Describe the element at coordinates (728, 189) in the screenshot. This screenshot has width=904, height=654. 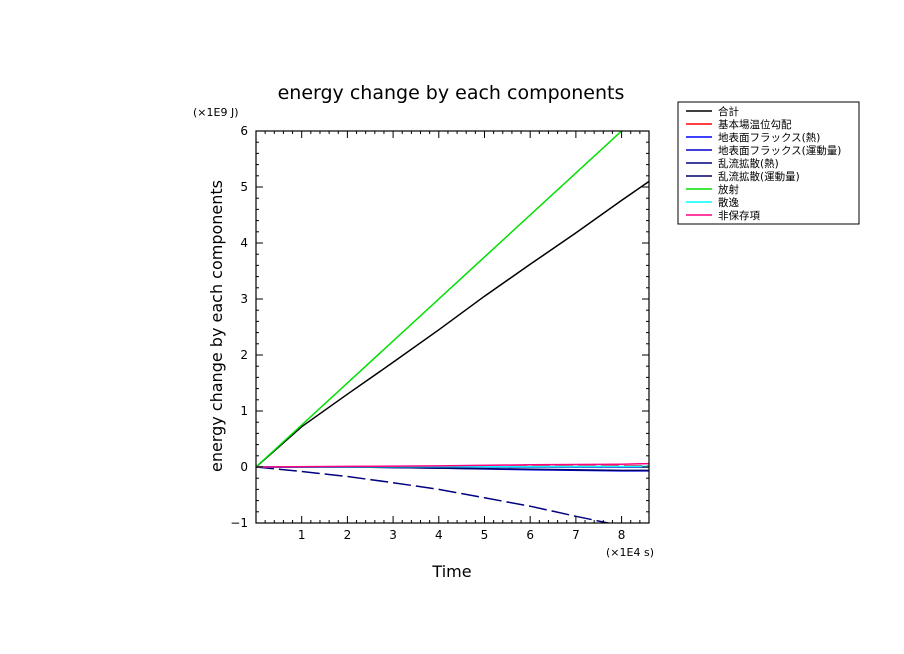
I see `legend-label-6: 放射` at that location.